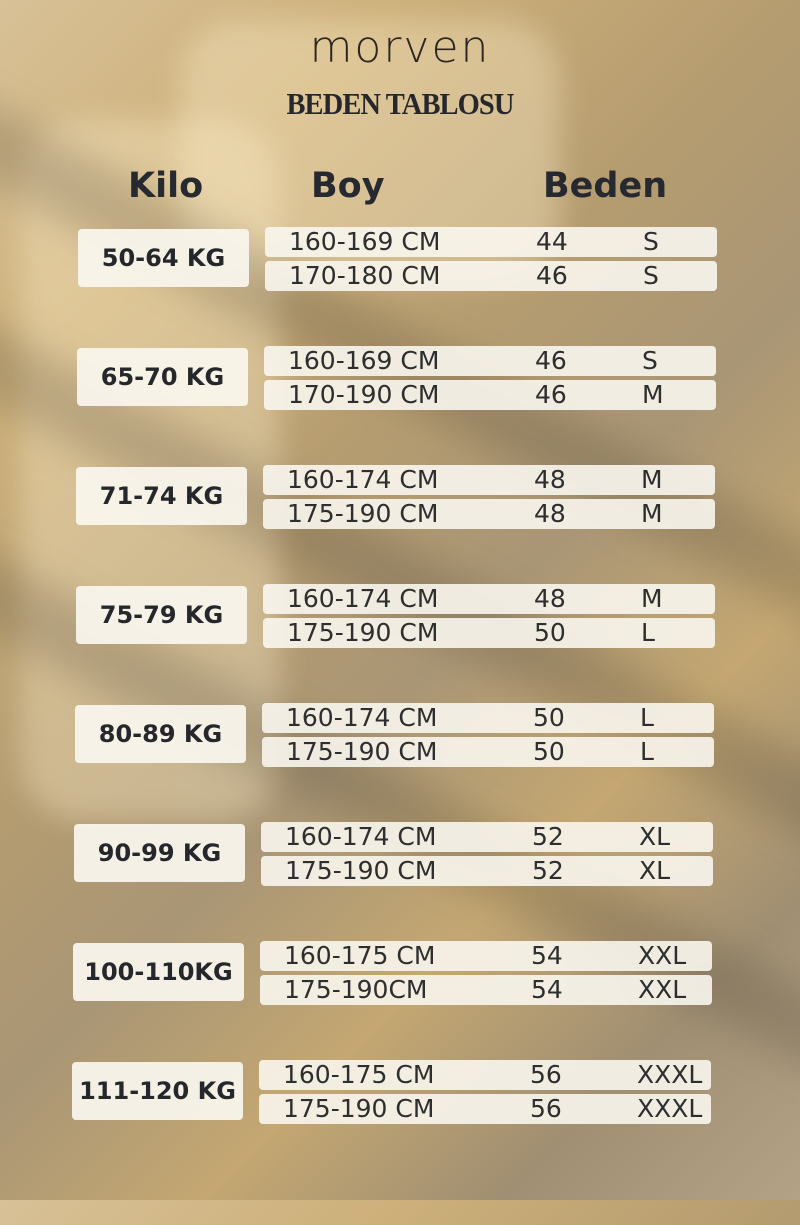  Describe the element at coordinates (552, 241) in the screenshot. I see `size-number: 44` at that location.